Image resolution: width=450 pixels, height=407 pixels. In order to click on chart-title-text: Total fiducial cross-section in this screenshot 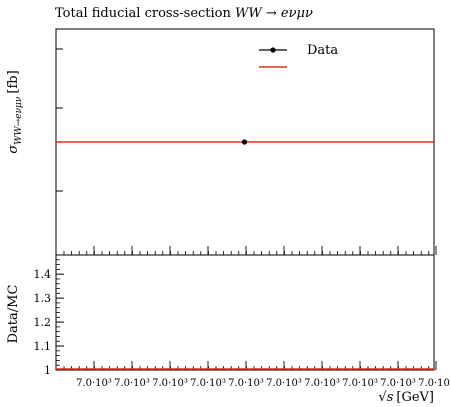, I will do `click(145, 13)`.